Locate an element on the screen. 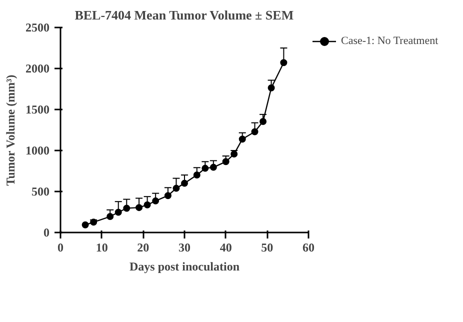 The height and width of the screenshot is (322, 463). x-tick-label: 60 is located at coordinates (308, 247).